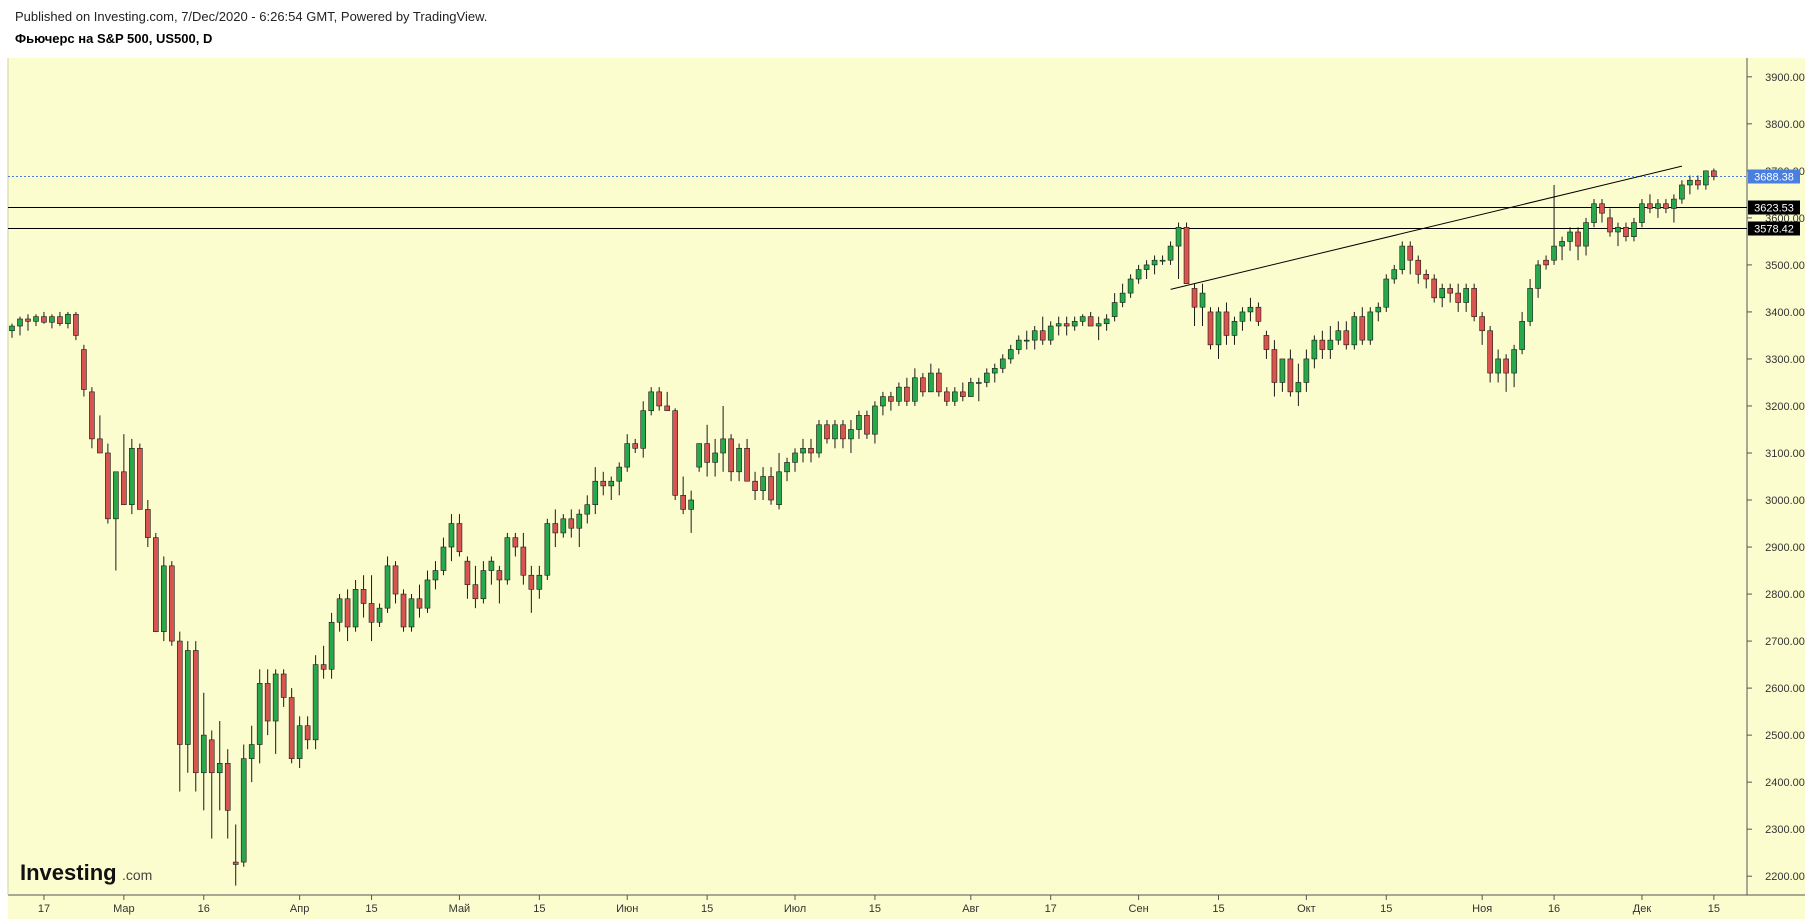 Image resolution: width=1805 pixels, height=919 pixels. Describe the element at coordinates (1774, 230) in the screenshot. I see `level-price-label: 3578.42` at that location.